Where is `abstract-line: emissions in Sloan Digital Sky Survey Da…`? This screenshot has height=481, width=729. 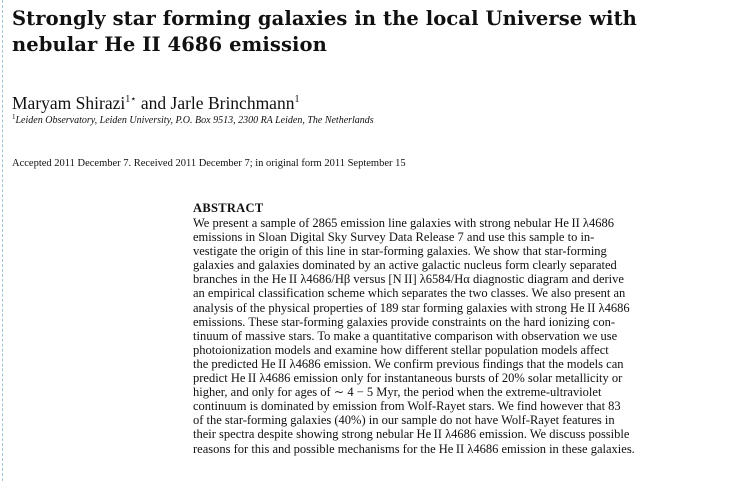 abstract-line: emissions in Sloan Digital Sky Survey Da… is located at coordinates (394, 237).